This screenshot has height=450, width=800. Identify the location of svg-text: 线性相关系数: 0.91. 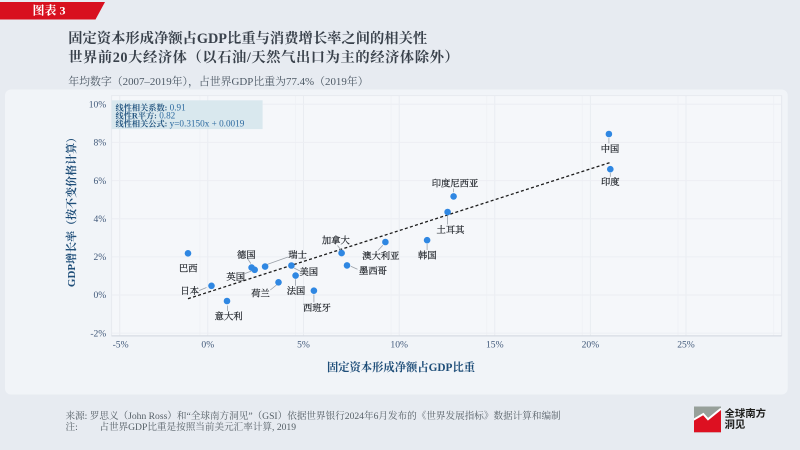
(151, 107).